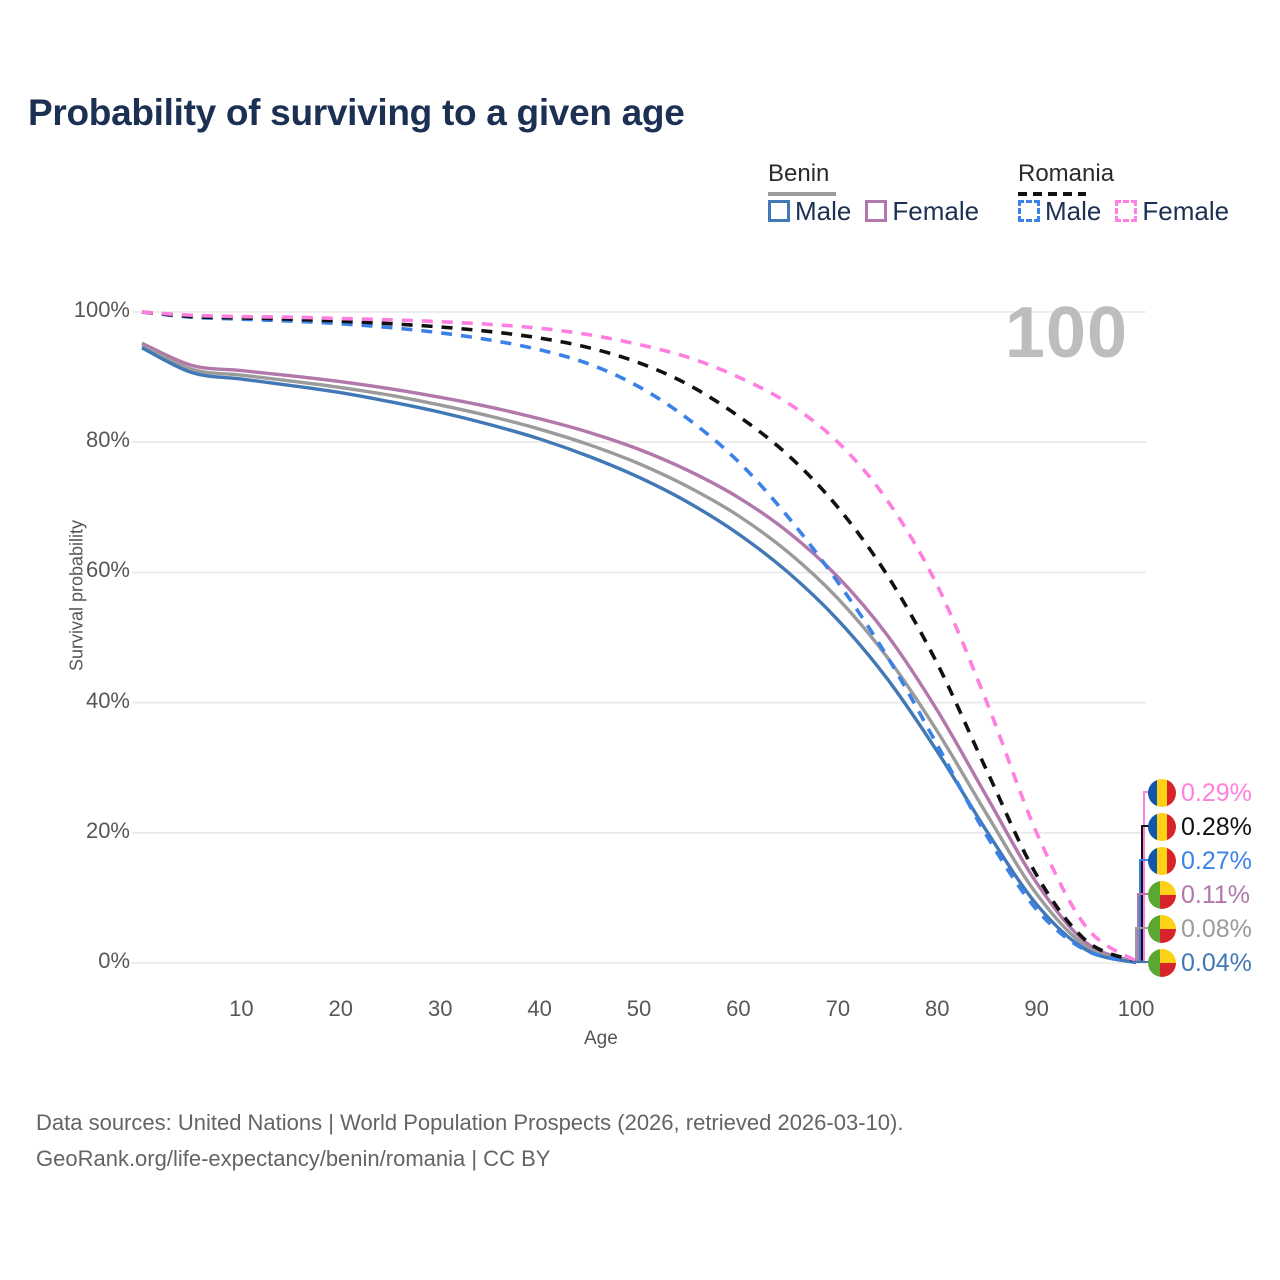 Image resolution: width=1280 pixels, height=1280 pixels. What do you see at coordinates (101, 309) in the screenshot?
I see `y-tick-label: 100%` at bounding box center [101, 309].